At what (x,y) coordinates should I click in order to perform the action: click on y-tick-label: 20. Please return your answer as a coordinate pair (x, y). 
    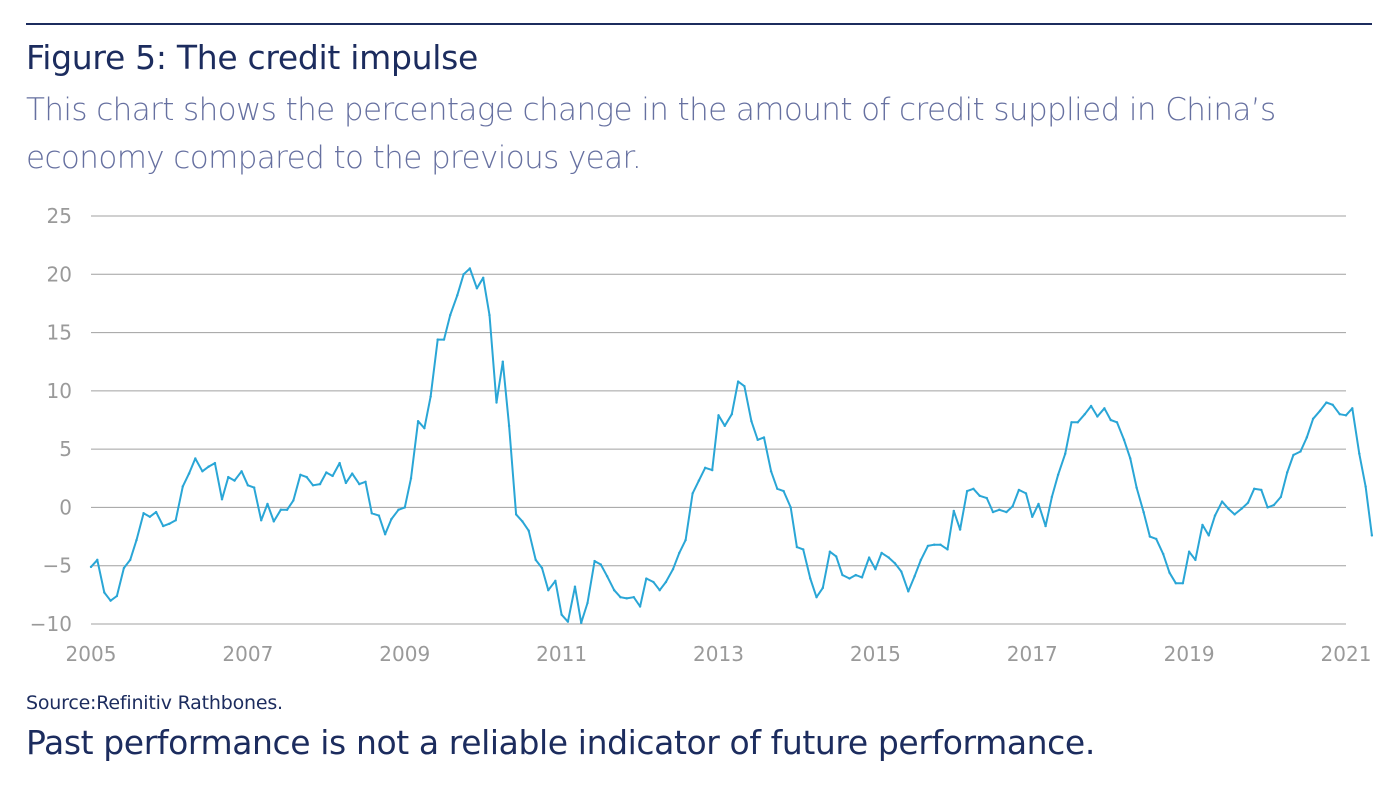
    Looking at the image, I should click on (59, 274).